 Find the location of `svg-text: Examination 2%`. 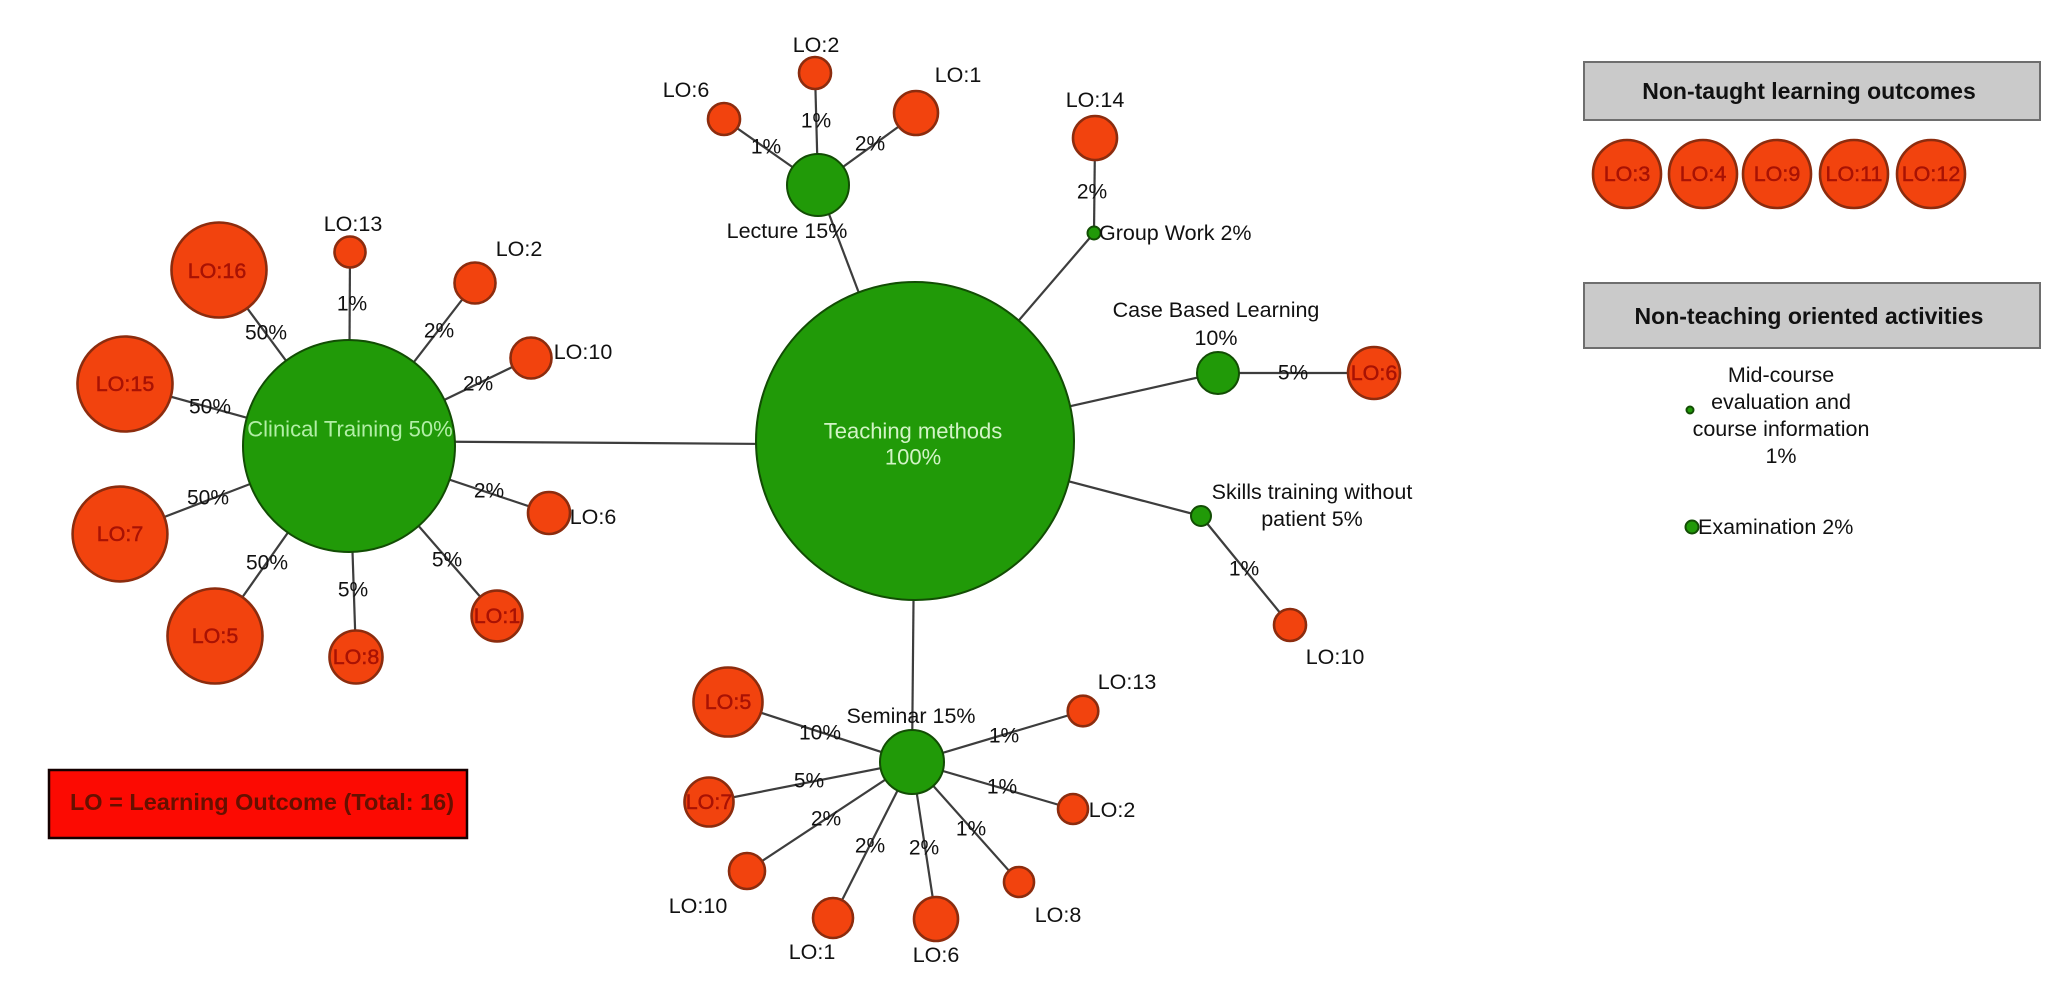

svg-text: Examination 2% is located at coordinates (1775, 527).